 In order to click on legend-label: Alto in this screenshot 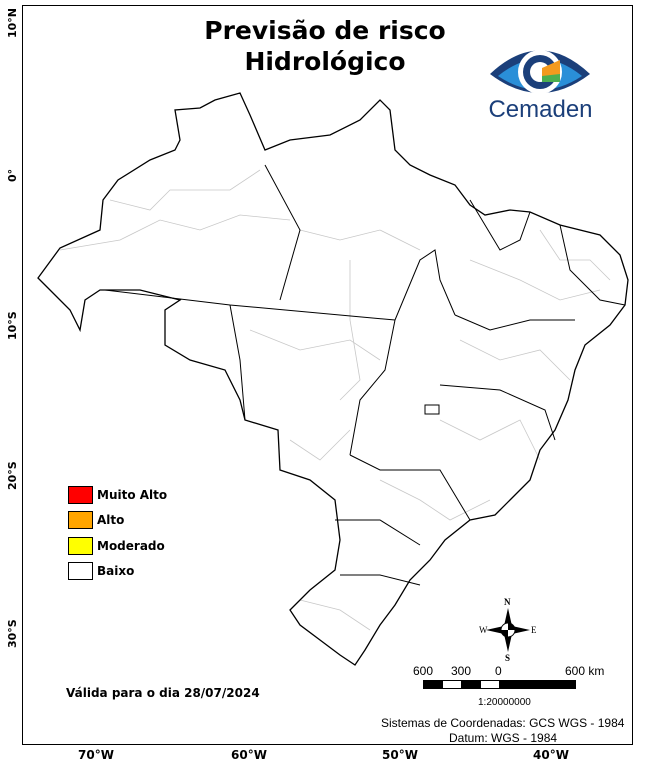, I will do `click(111, 520)`.